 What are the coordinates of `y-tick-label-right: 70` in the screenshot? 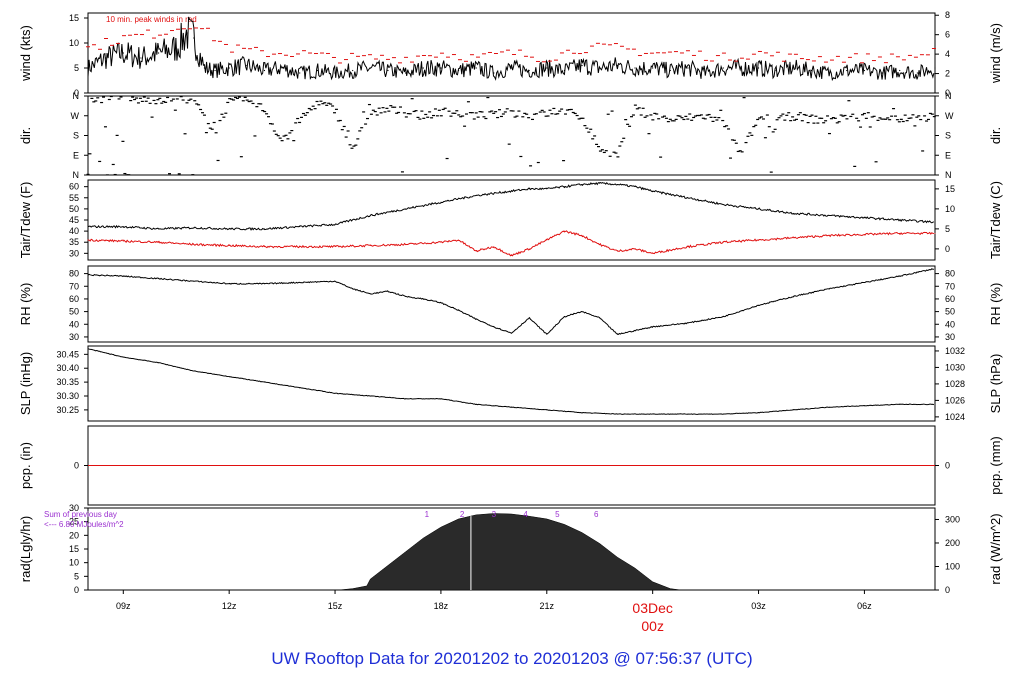 It's located at (950, 286).